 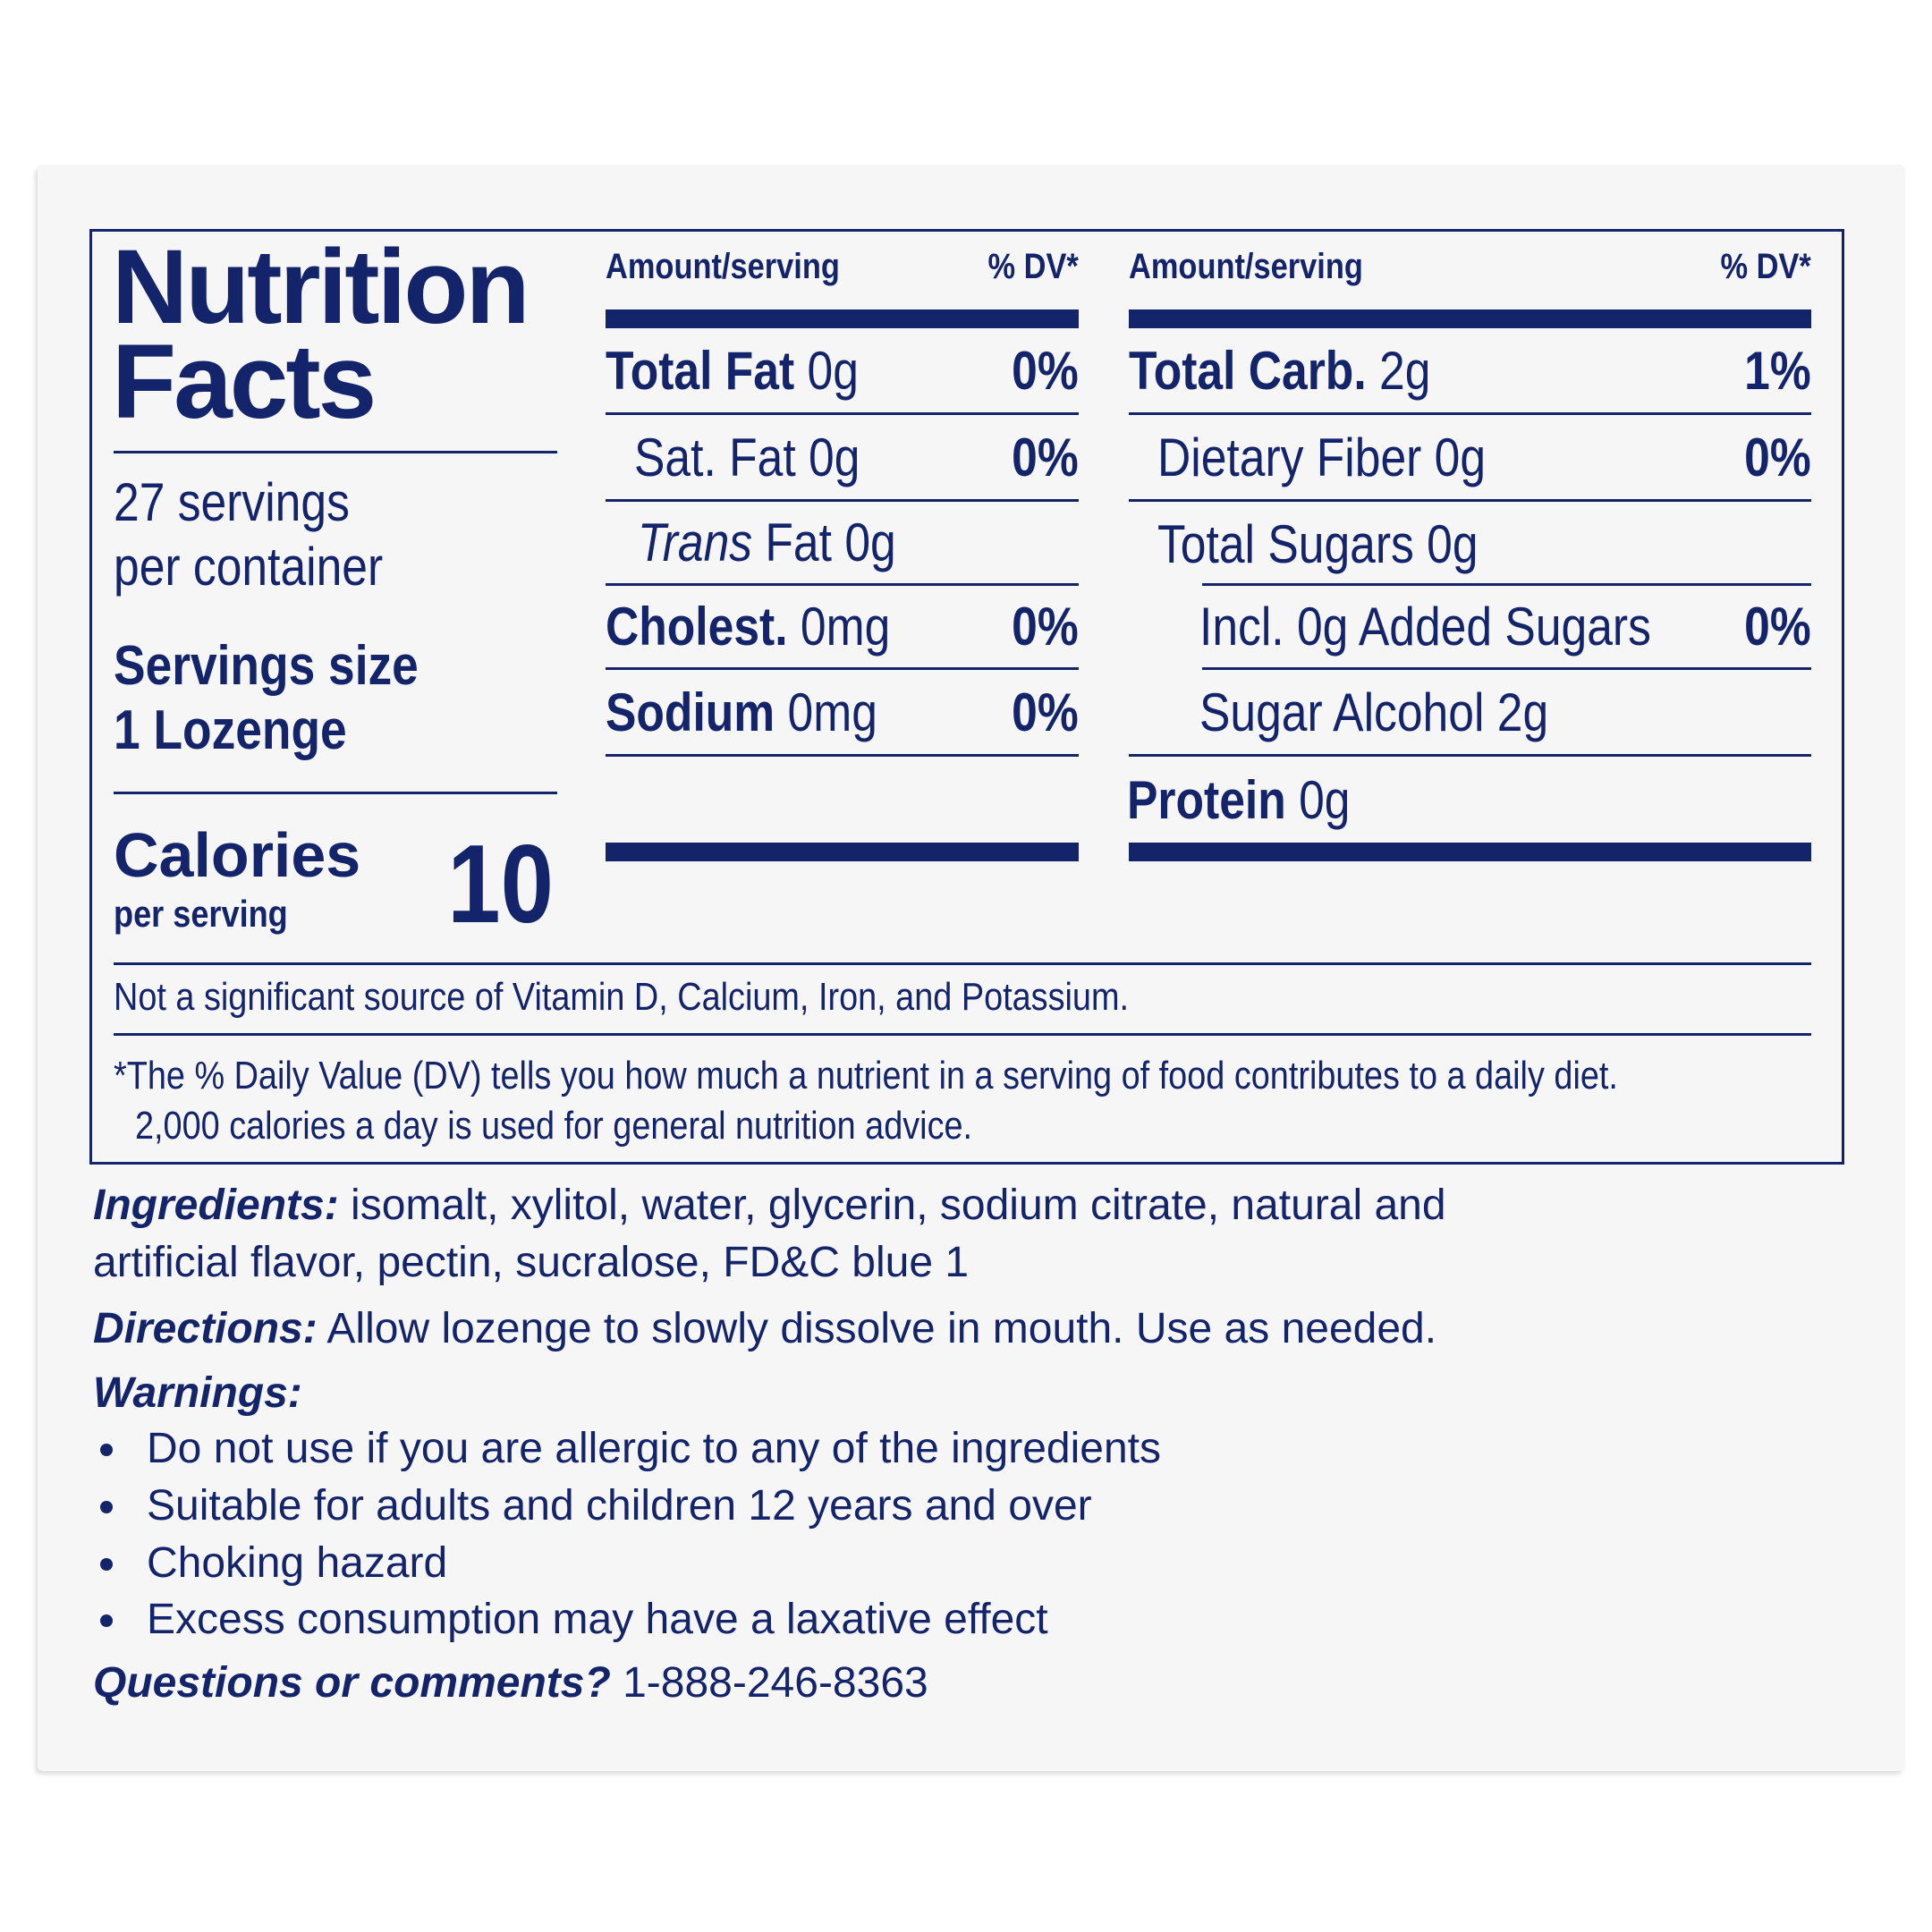 I want to click on nutrient-name: Sat. Fat, so click(x=715, y=457).